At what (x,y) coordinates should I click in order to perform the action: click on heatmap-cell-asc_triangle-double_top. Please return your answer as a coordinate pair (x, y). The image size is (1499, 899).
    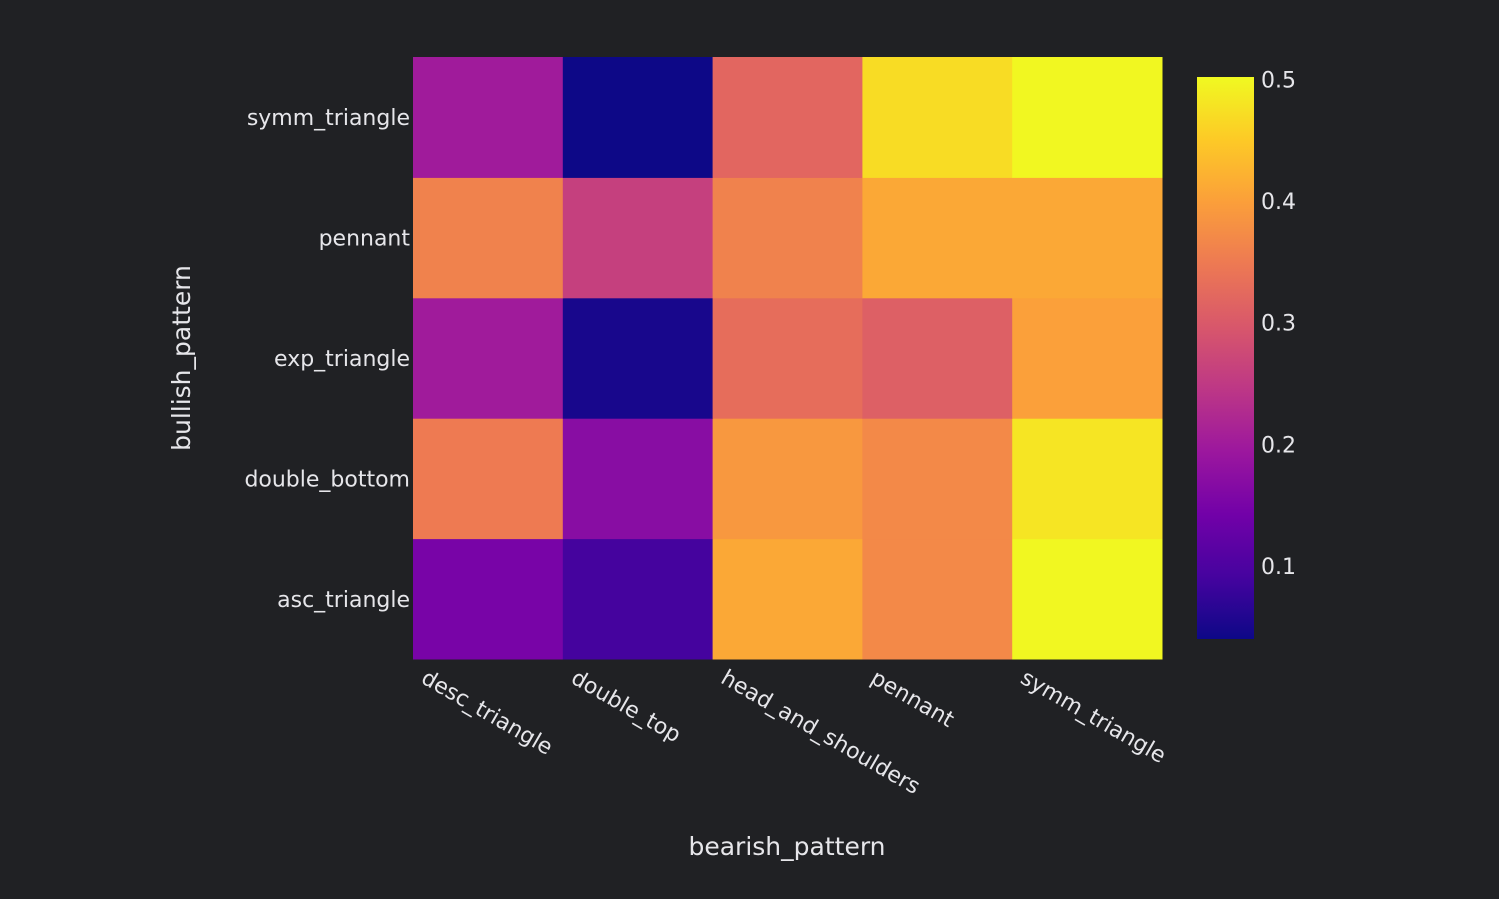
    Looking at the image, I should click on (638, 599).